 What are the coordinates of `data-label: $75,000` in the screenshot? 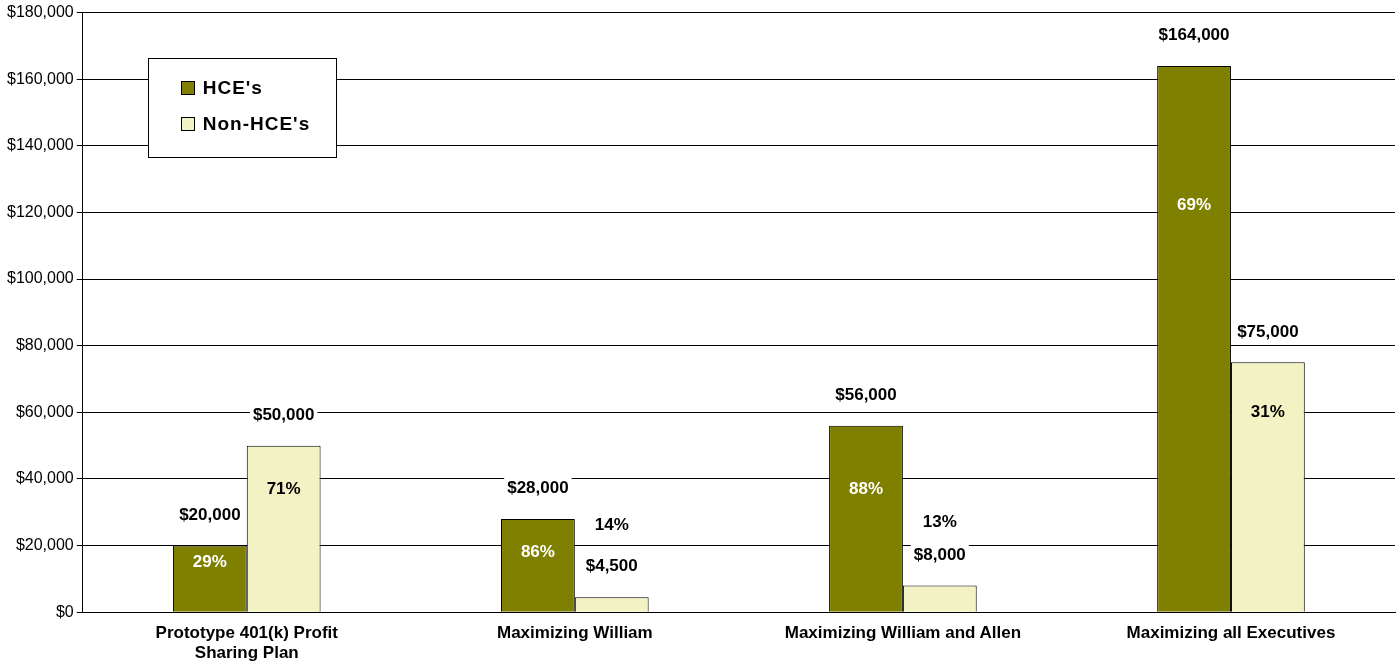 It's located at (1268, 331).